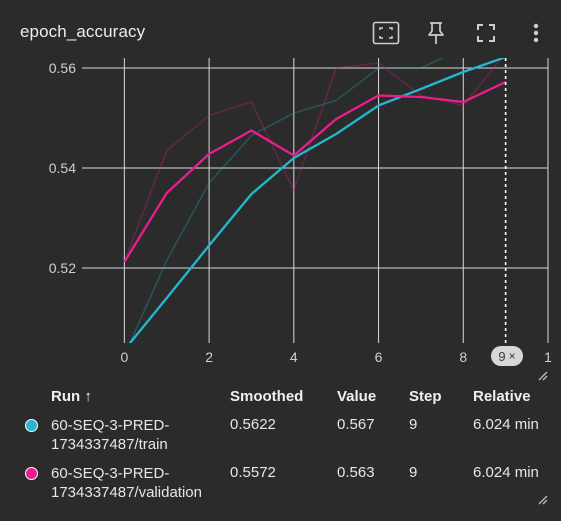 This screenshot has width=561, height=521. I want to click on more-vert-icon, so click(536, 33).